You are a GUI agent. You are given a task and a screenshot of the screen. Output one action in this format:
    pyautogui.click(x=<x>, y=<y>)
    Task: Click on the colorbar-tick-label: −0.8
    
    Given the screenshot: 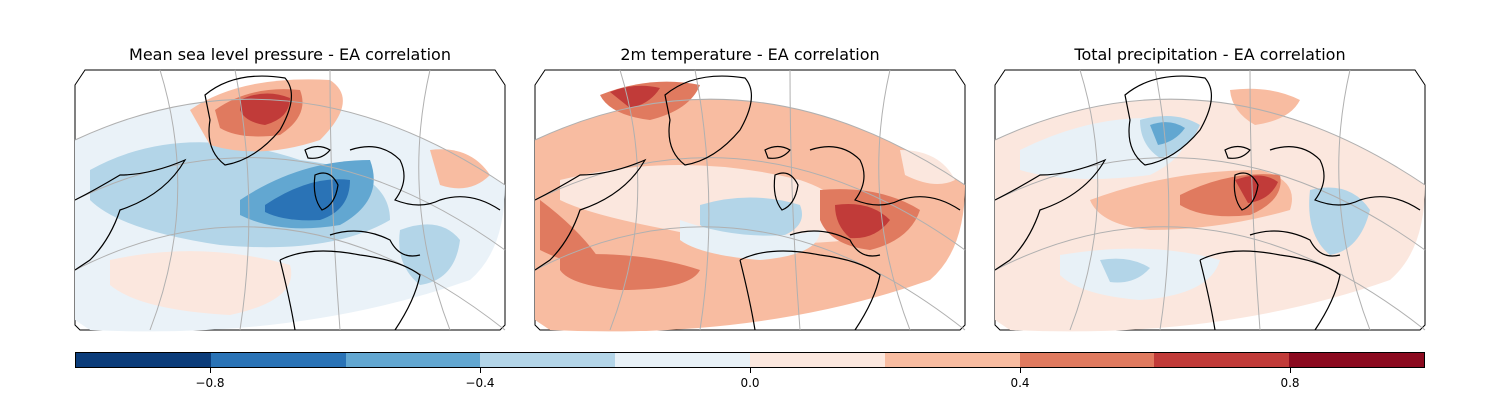 What is the action you would take?
    pyautogui.click(x=210, y=383)
    